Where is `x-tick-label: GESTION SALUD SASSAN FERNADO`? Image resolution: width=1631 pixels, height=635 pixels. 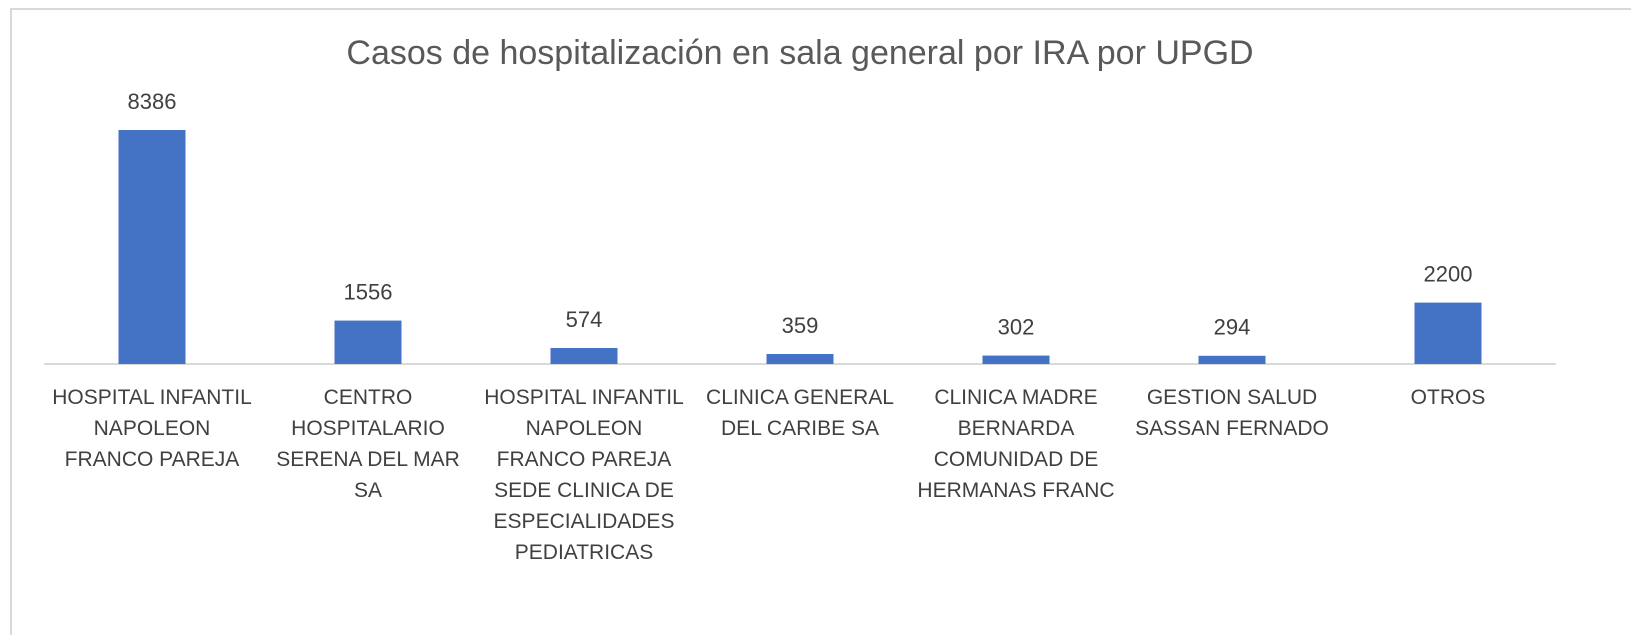 x-tick-label: GESTION SALUD SASSAN FERNADO is located at coordinates (1232, 413).